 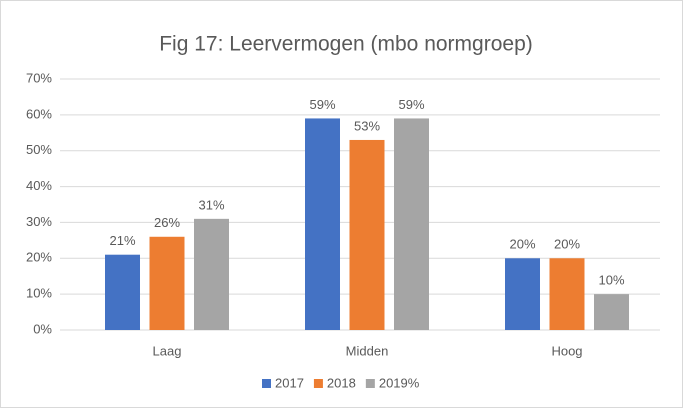 I want to click on y-tick-label: 40%, so click(x=39, y=185).